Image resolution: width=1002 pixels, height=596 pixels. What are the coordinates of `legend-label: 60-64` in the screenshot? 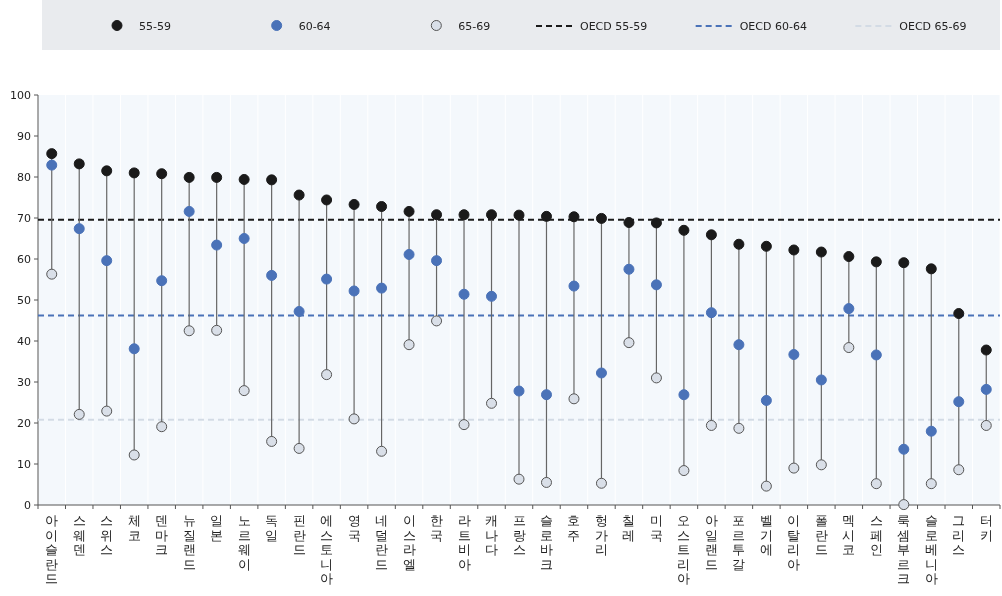 It's located at (314, 26).